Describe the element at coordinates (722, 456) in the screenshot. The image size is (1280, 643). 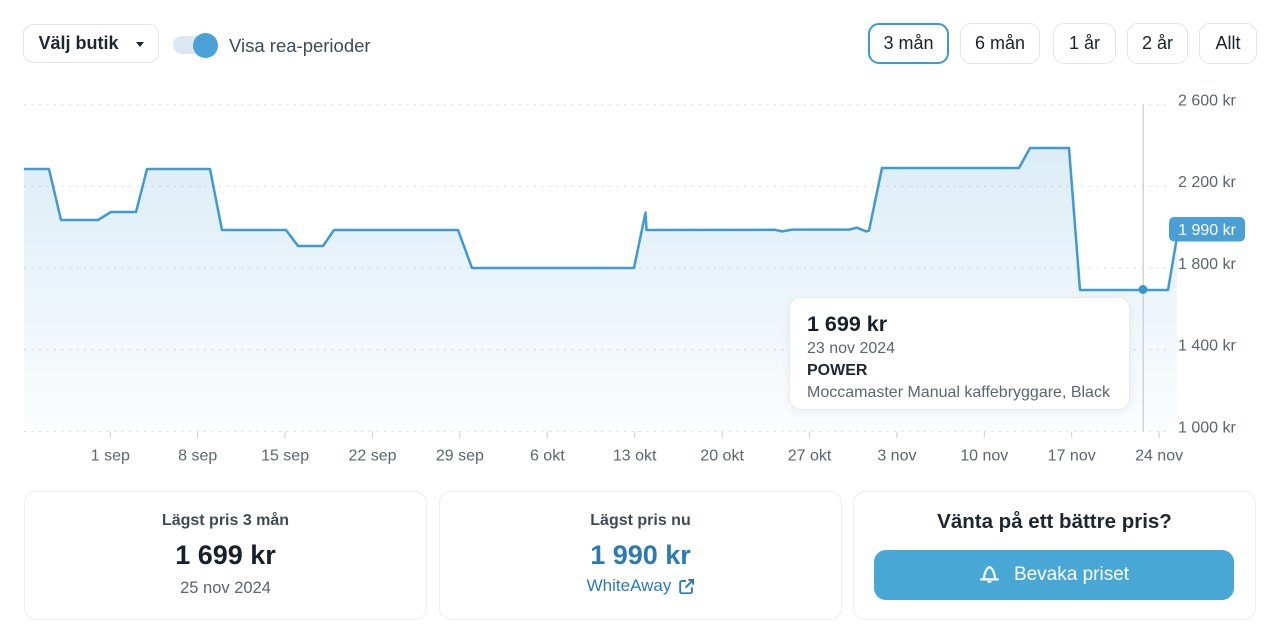
I see `svg-text: 20 okt` at that location.